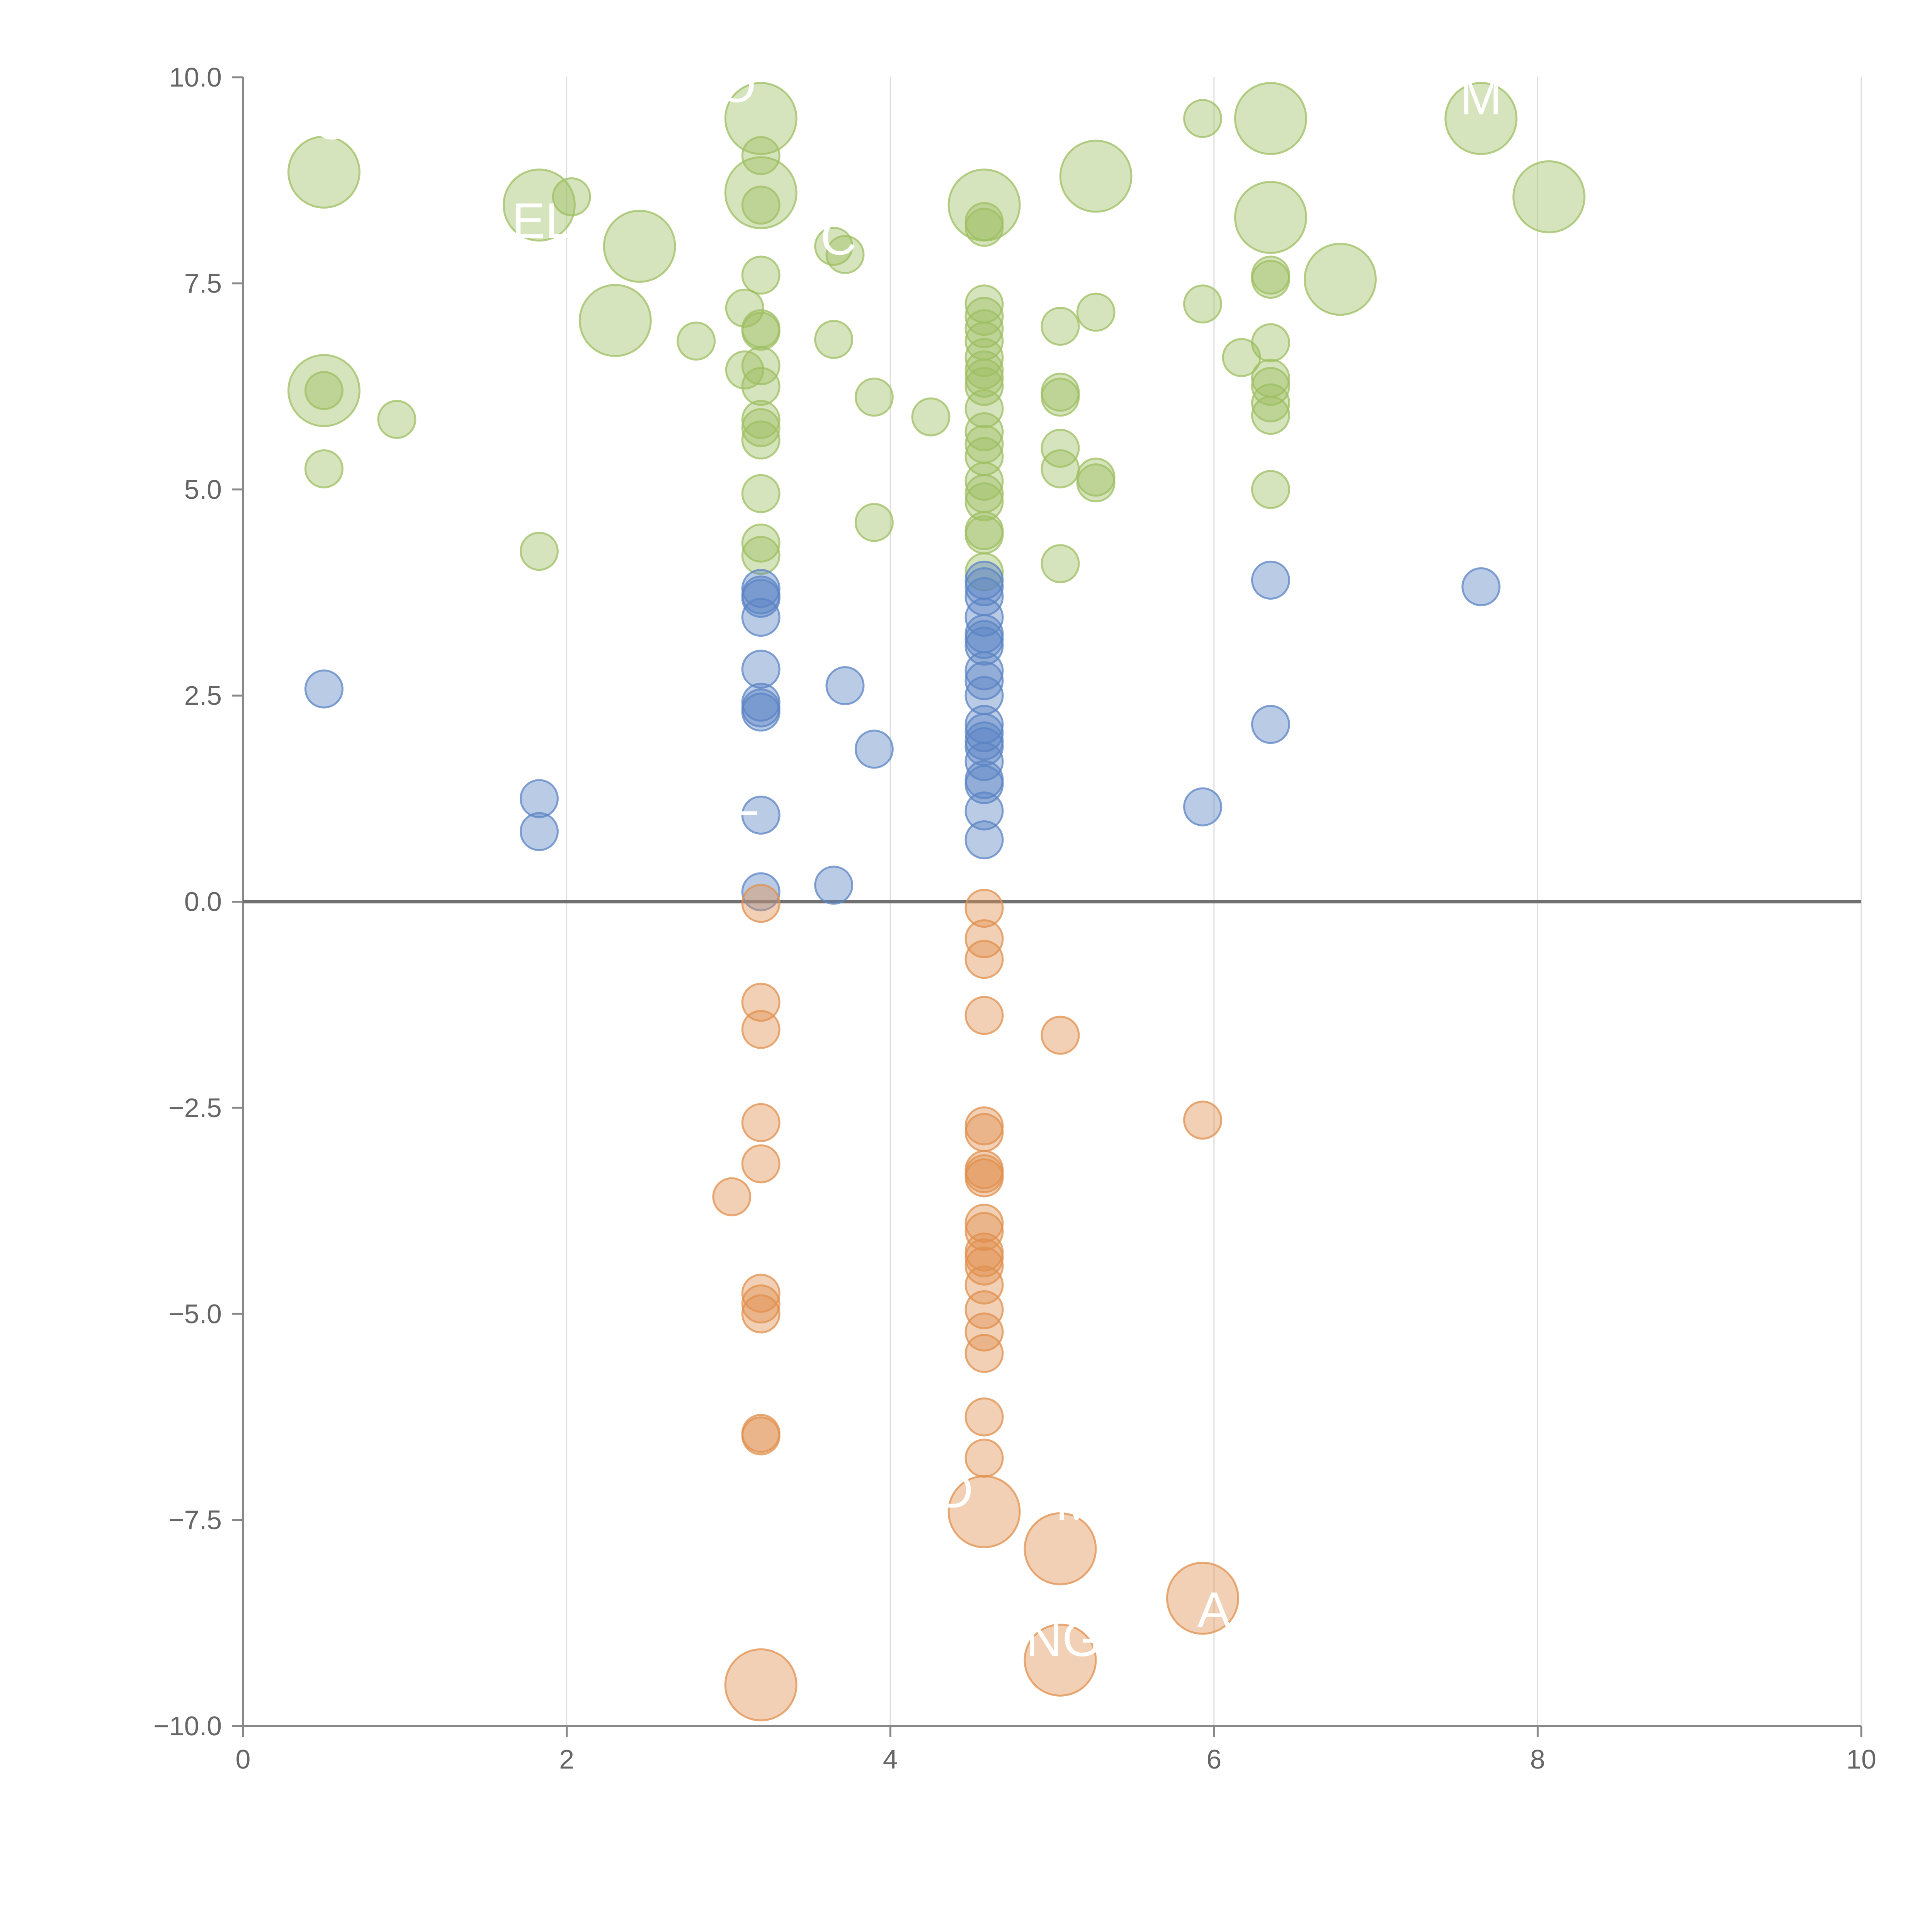  I want to click on y-tick-label: −5.0, so click(195, 1314).